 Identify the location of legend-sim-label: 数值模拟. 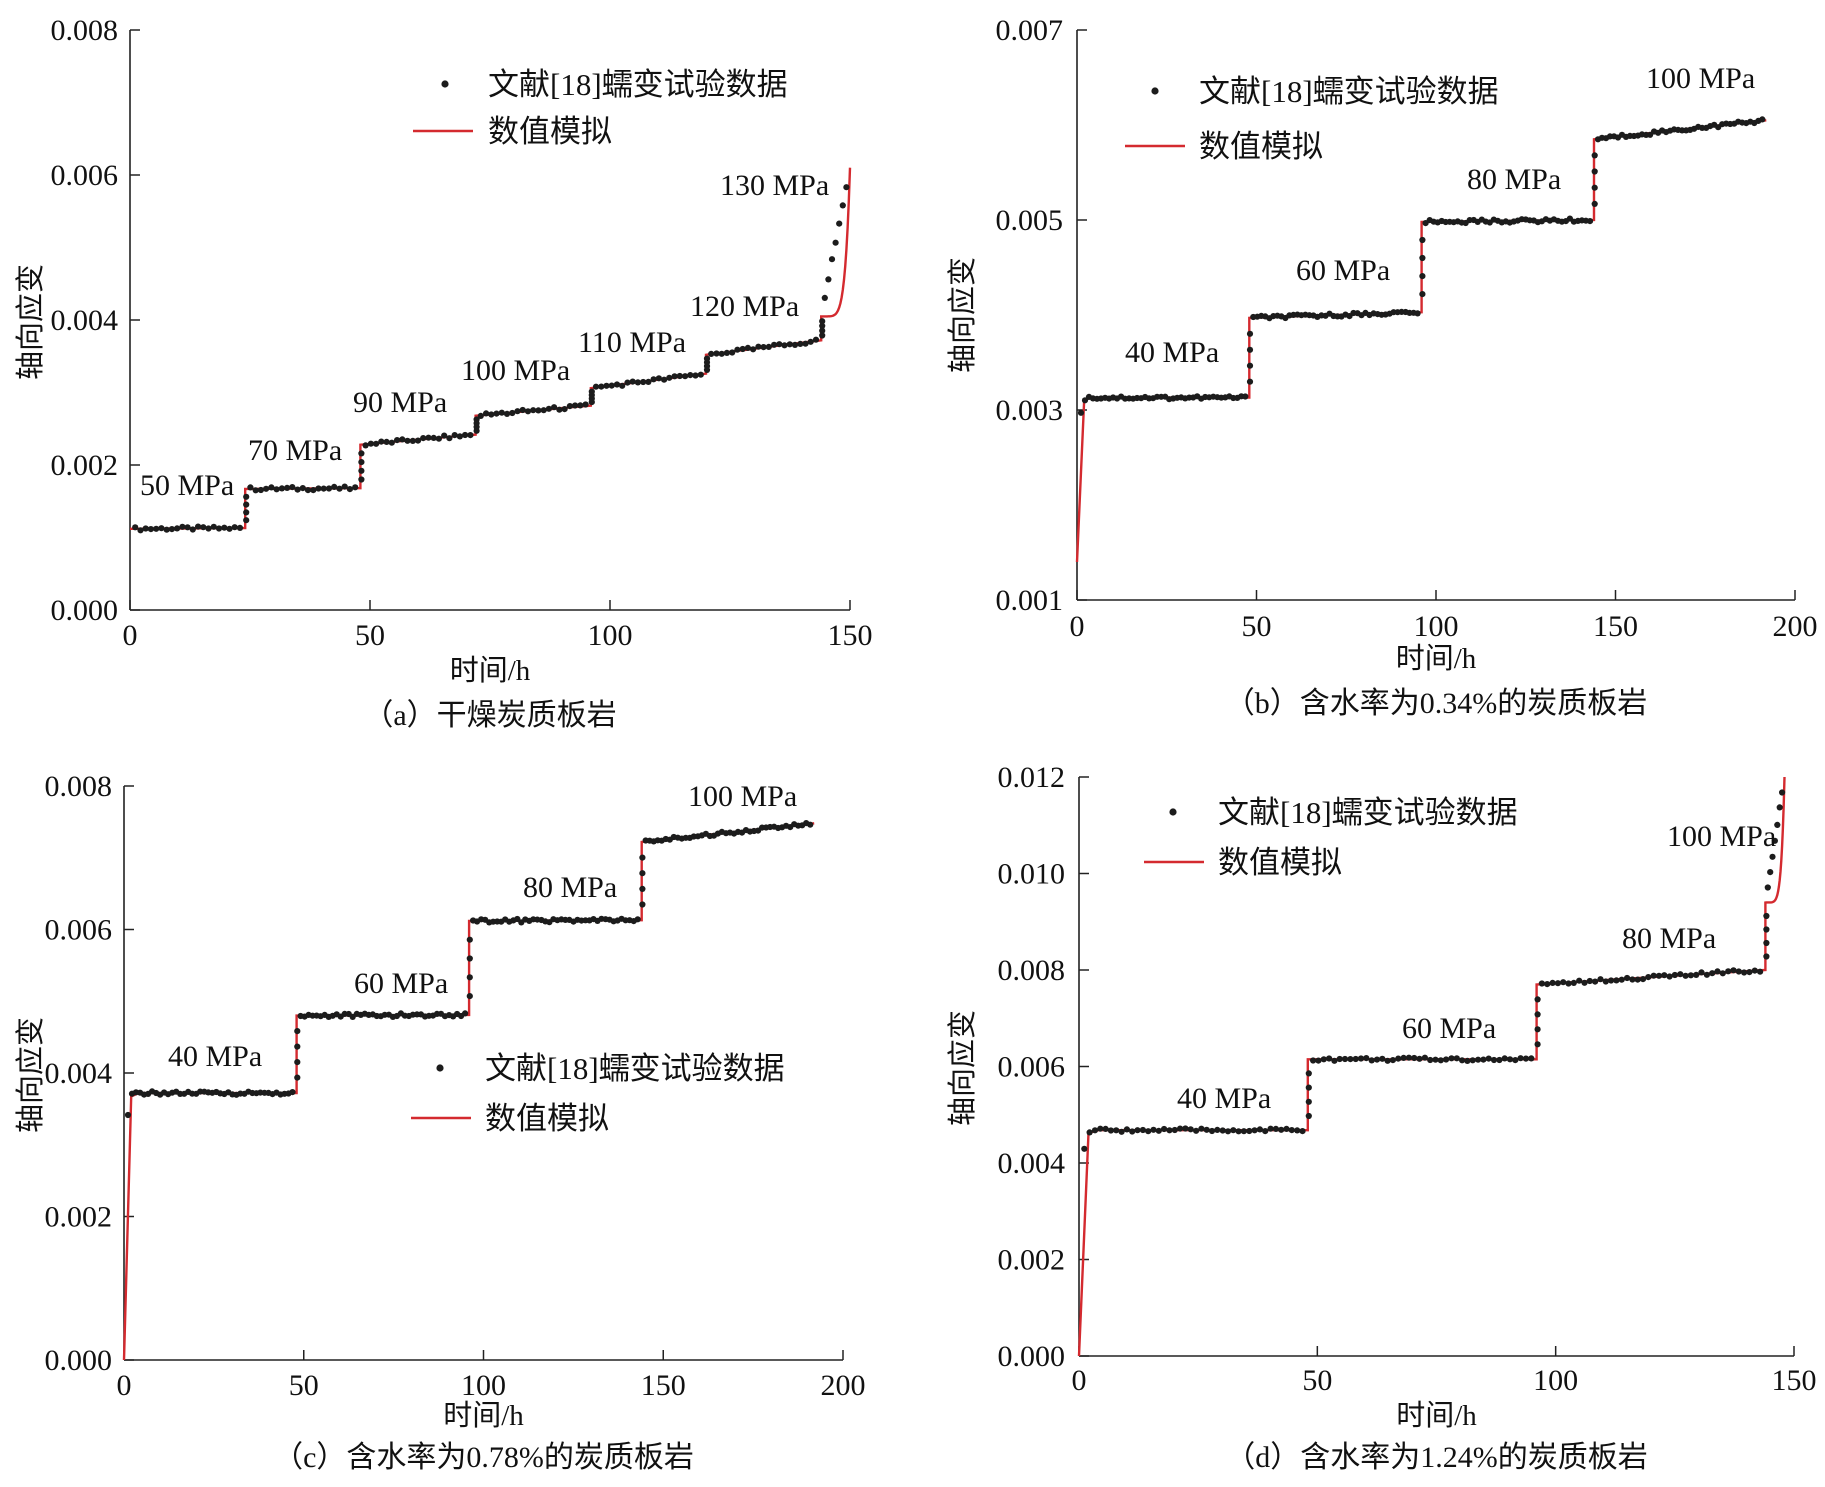
(547, 1118).